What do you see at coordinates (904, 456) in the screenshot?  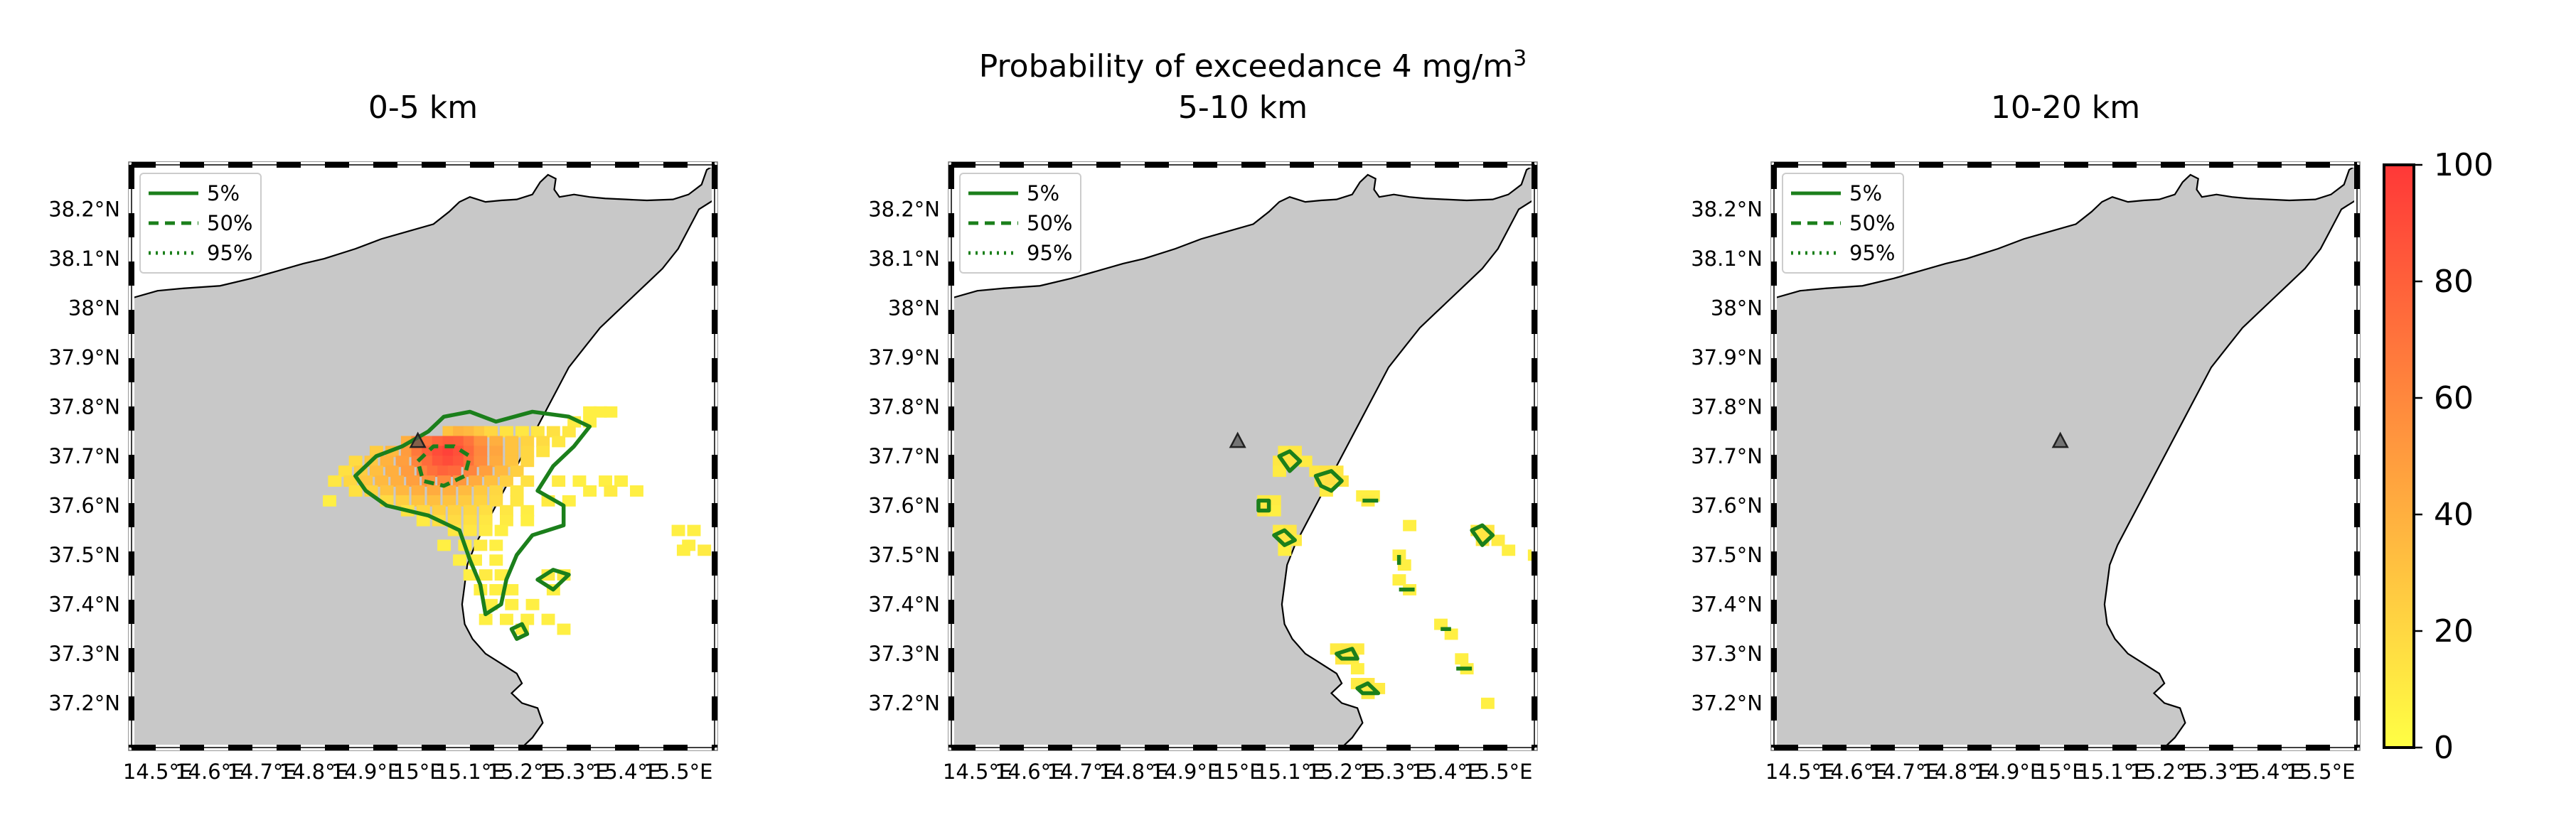 I see `lat-tick-label: 37.7°N` at bounding box center [904, 456].